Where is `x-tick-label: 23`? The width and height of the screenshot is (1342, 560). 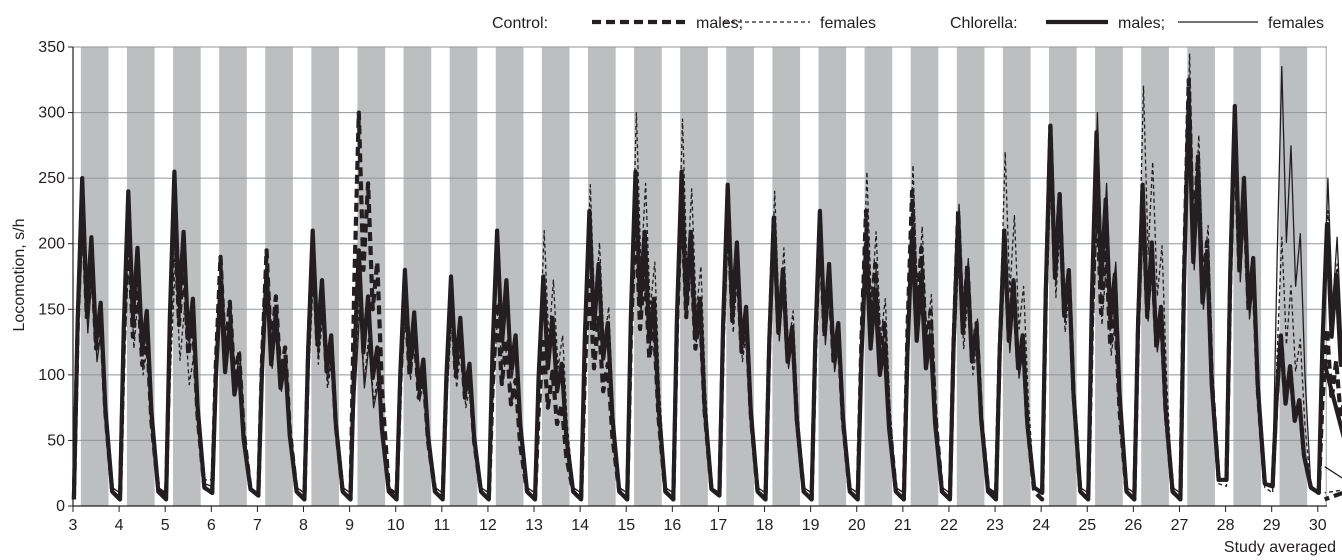
x-tick-label: 23 is located at coordinates (995, 525).